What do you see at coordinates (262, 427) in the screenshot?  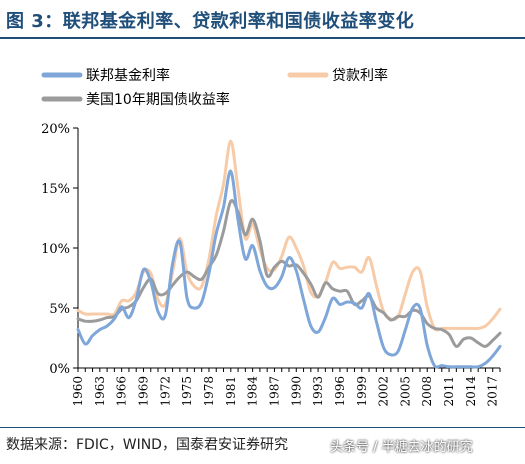 I see `source-divider` at bounding box center [262, 427].